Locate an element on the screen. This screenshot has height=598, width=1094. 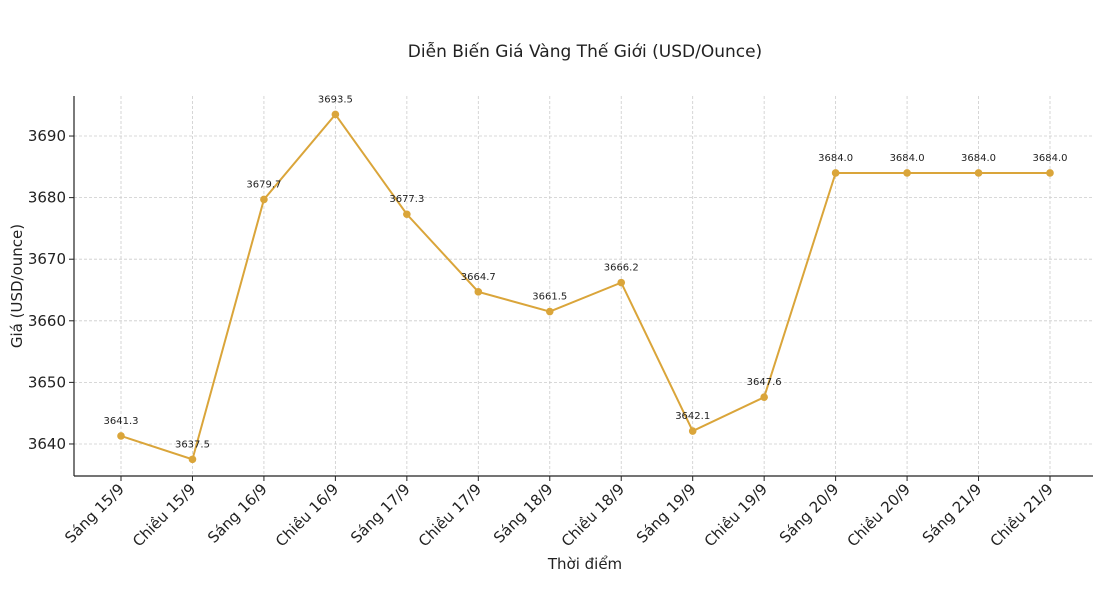
data-label: 3677.3 is located at coordinates (406, 199).